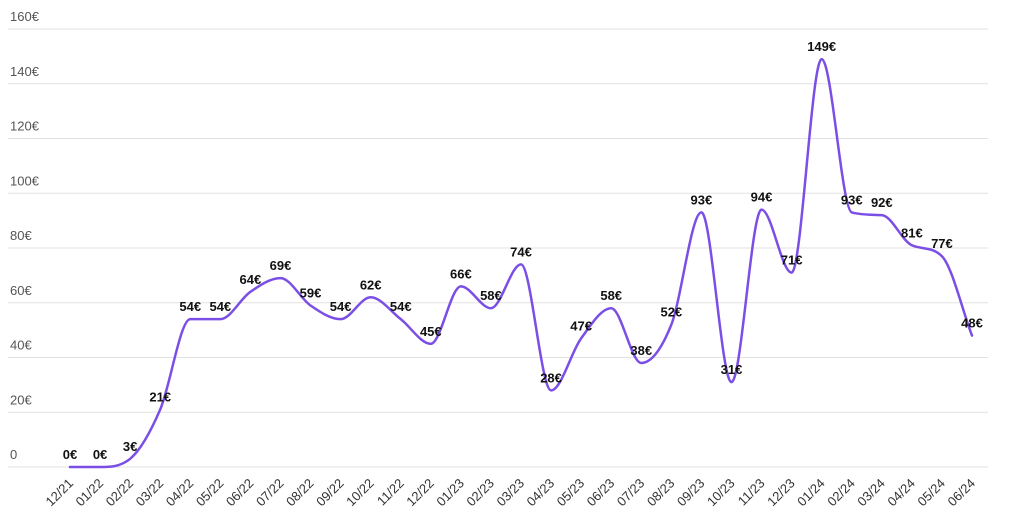 This screenshot has width=1010, height=528. I want to click on data-label: 45€, so click(431, 331).